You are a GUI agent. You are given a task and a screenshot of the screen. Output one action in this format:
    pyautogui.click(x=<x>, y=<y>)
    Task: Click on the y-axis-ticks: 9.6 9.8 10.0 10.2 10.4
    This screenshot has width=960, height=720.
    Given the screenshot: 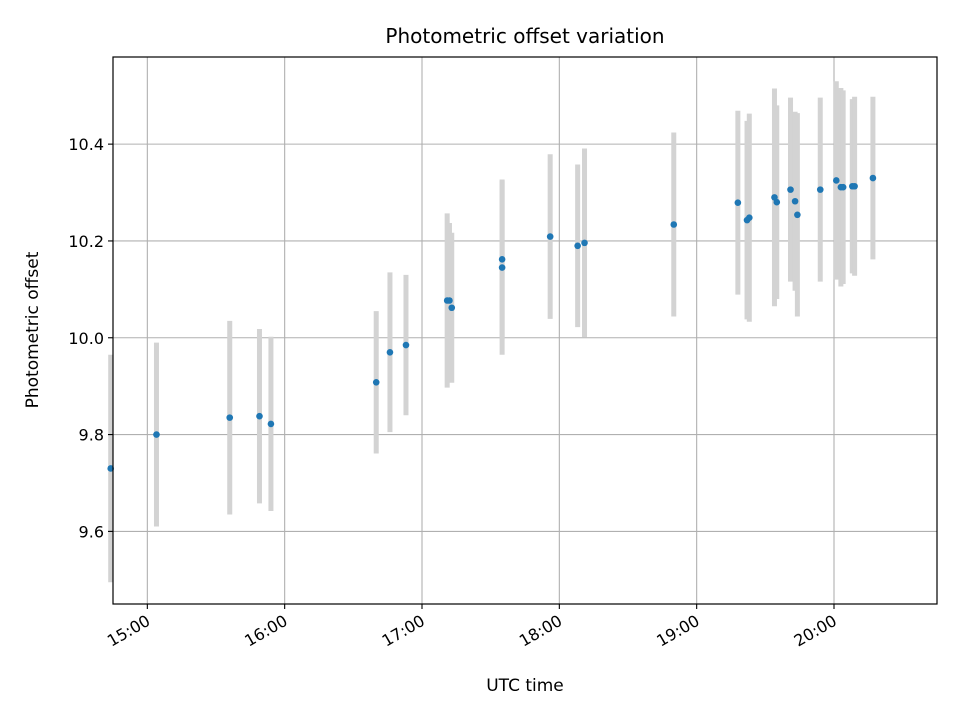 What is the action you would take?
    pyautogui.click(x=90, y=338)
    